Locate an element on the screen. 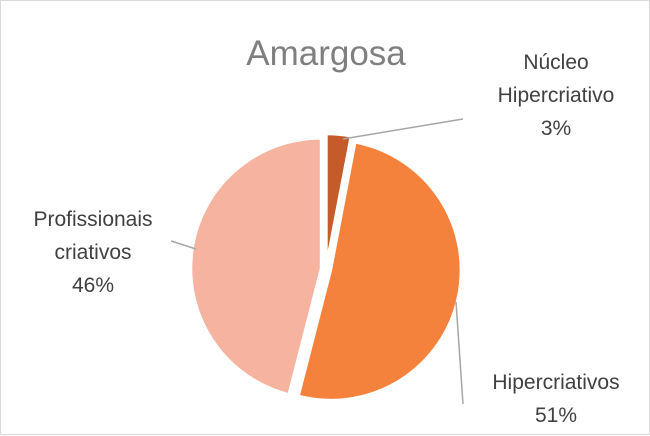 Image resolution: width=650 pixels, height=436 pixels. pie-slice-núcleo-hipercriativo is located at coordinates (339, 199).